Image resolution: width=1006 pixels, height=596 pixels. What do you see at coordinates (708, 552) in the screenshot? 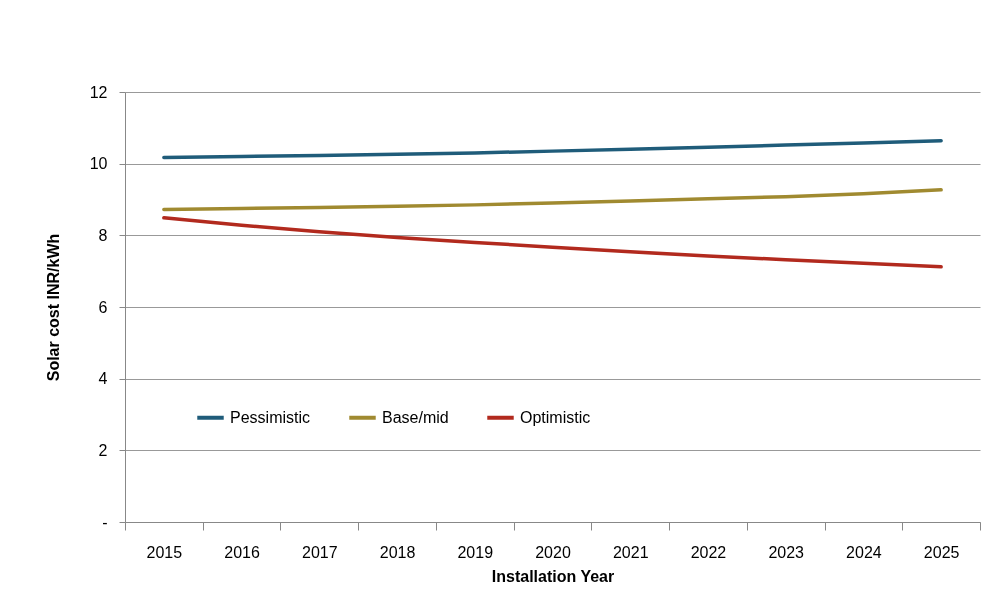
I see `x-tick-label: 2022` at bounding box center [708, 552].